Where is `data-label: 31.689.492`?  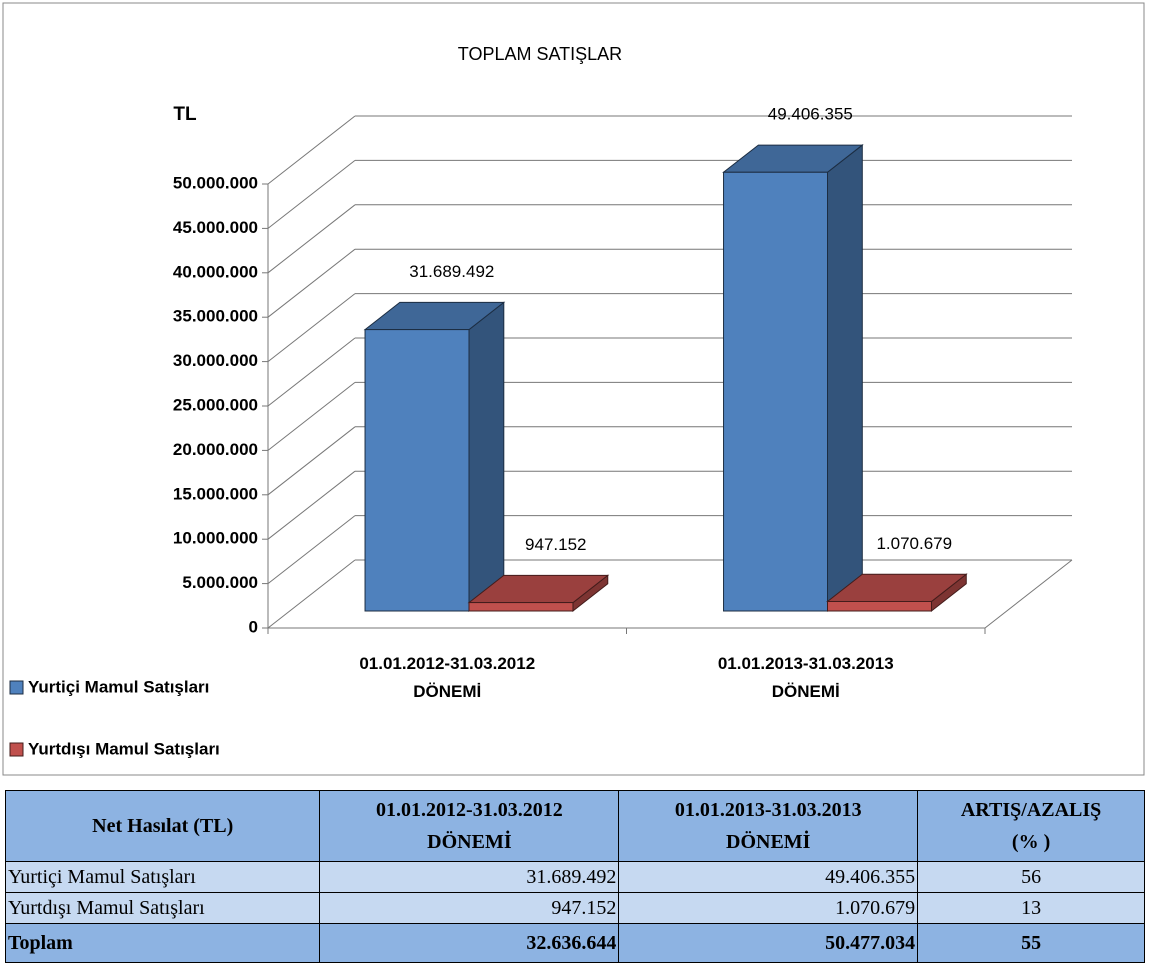
data-label: 31.689.492 is located at coordinates (451, 271).